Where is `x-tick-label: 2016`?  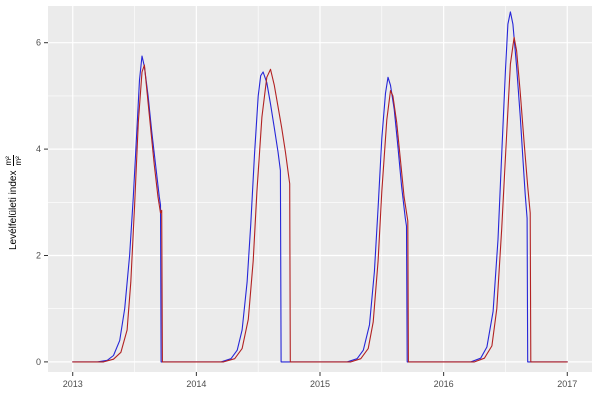 x-tick-label: 2016 is located at coordinates (444, 384).